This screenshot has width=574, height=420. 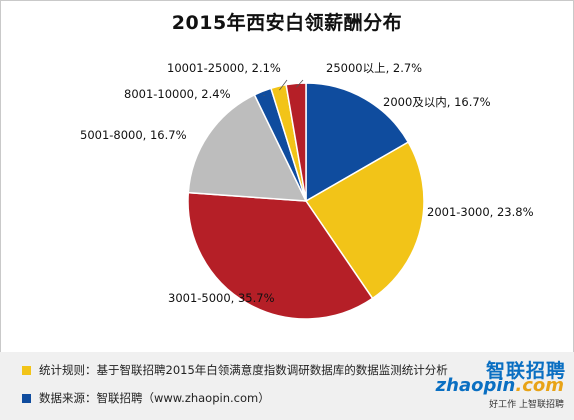 What do you see at coordinates (525, 371) in the screenshot?
I see `logo-name: 智联招聘` at bounding box center [525, 371].